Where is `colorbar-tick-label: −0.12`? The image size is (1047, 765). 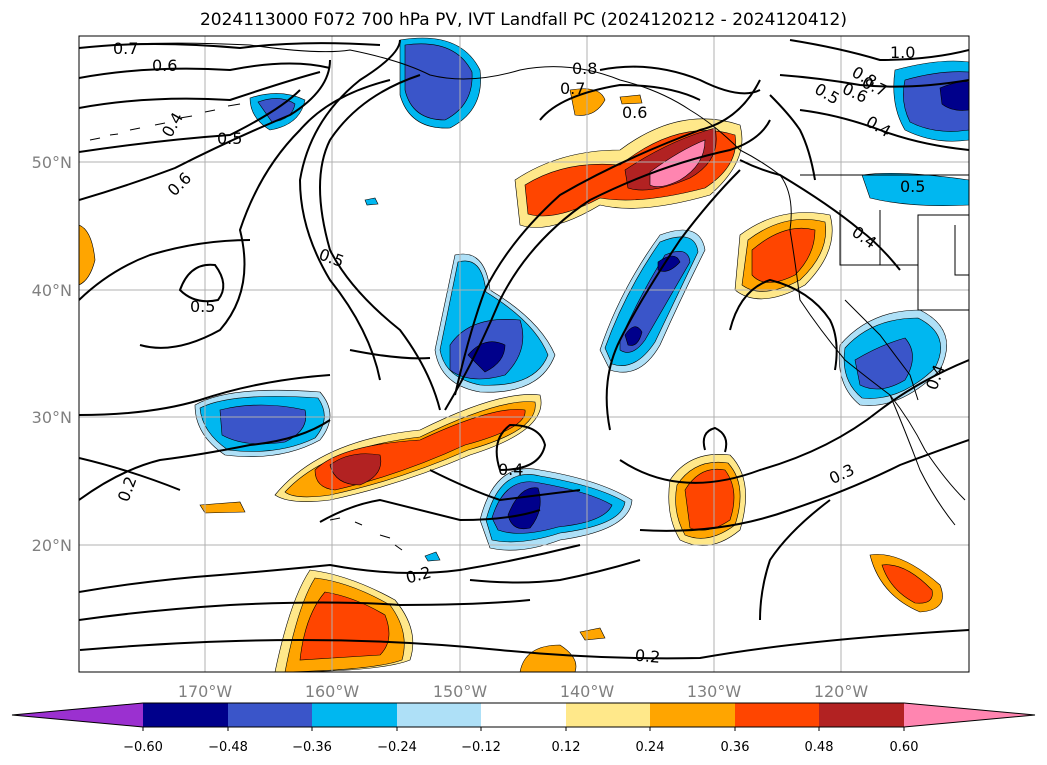
colorbar-tick-label: −0.12 is located at coordinates (481, 747).